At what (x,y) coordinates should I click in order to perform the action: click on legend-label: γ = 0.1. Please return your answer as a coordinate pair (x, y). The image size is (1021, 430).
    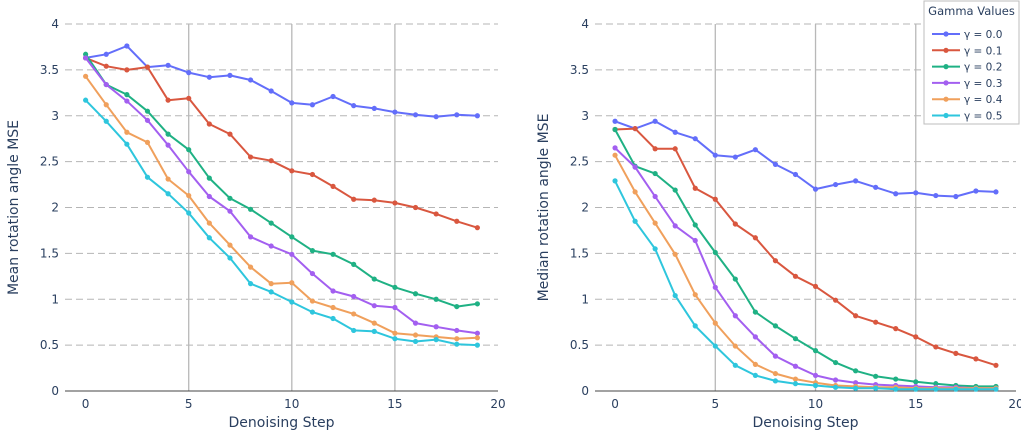
    Looking at the image, I should click on (983, 51).